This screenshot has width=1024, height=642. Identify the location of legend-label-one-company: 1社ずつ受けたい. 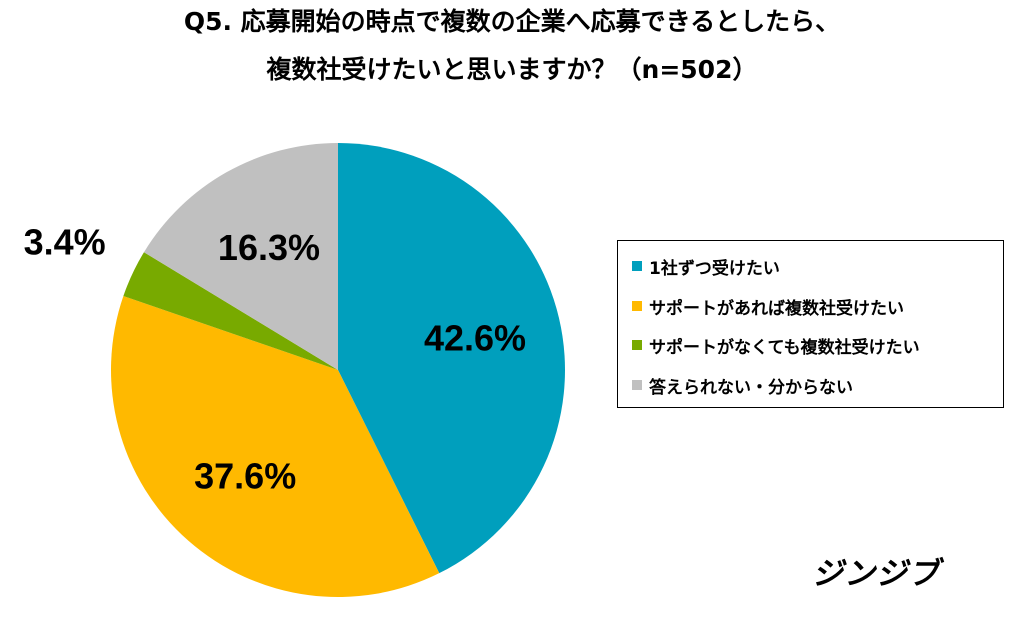
(714, 268).